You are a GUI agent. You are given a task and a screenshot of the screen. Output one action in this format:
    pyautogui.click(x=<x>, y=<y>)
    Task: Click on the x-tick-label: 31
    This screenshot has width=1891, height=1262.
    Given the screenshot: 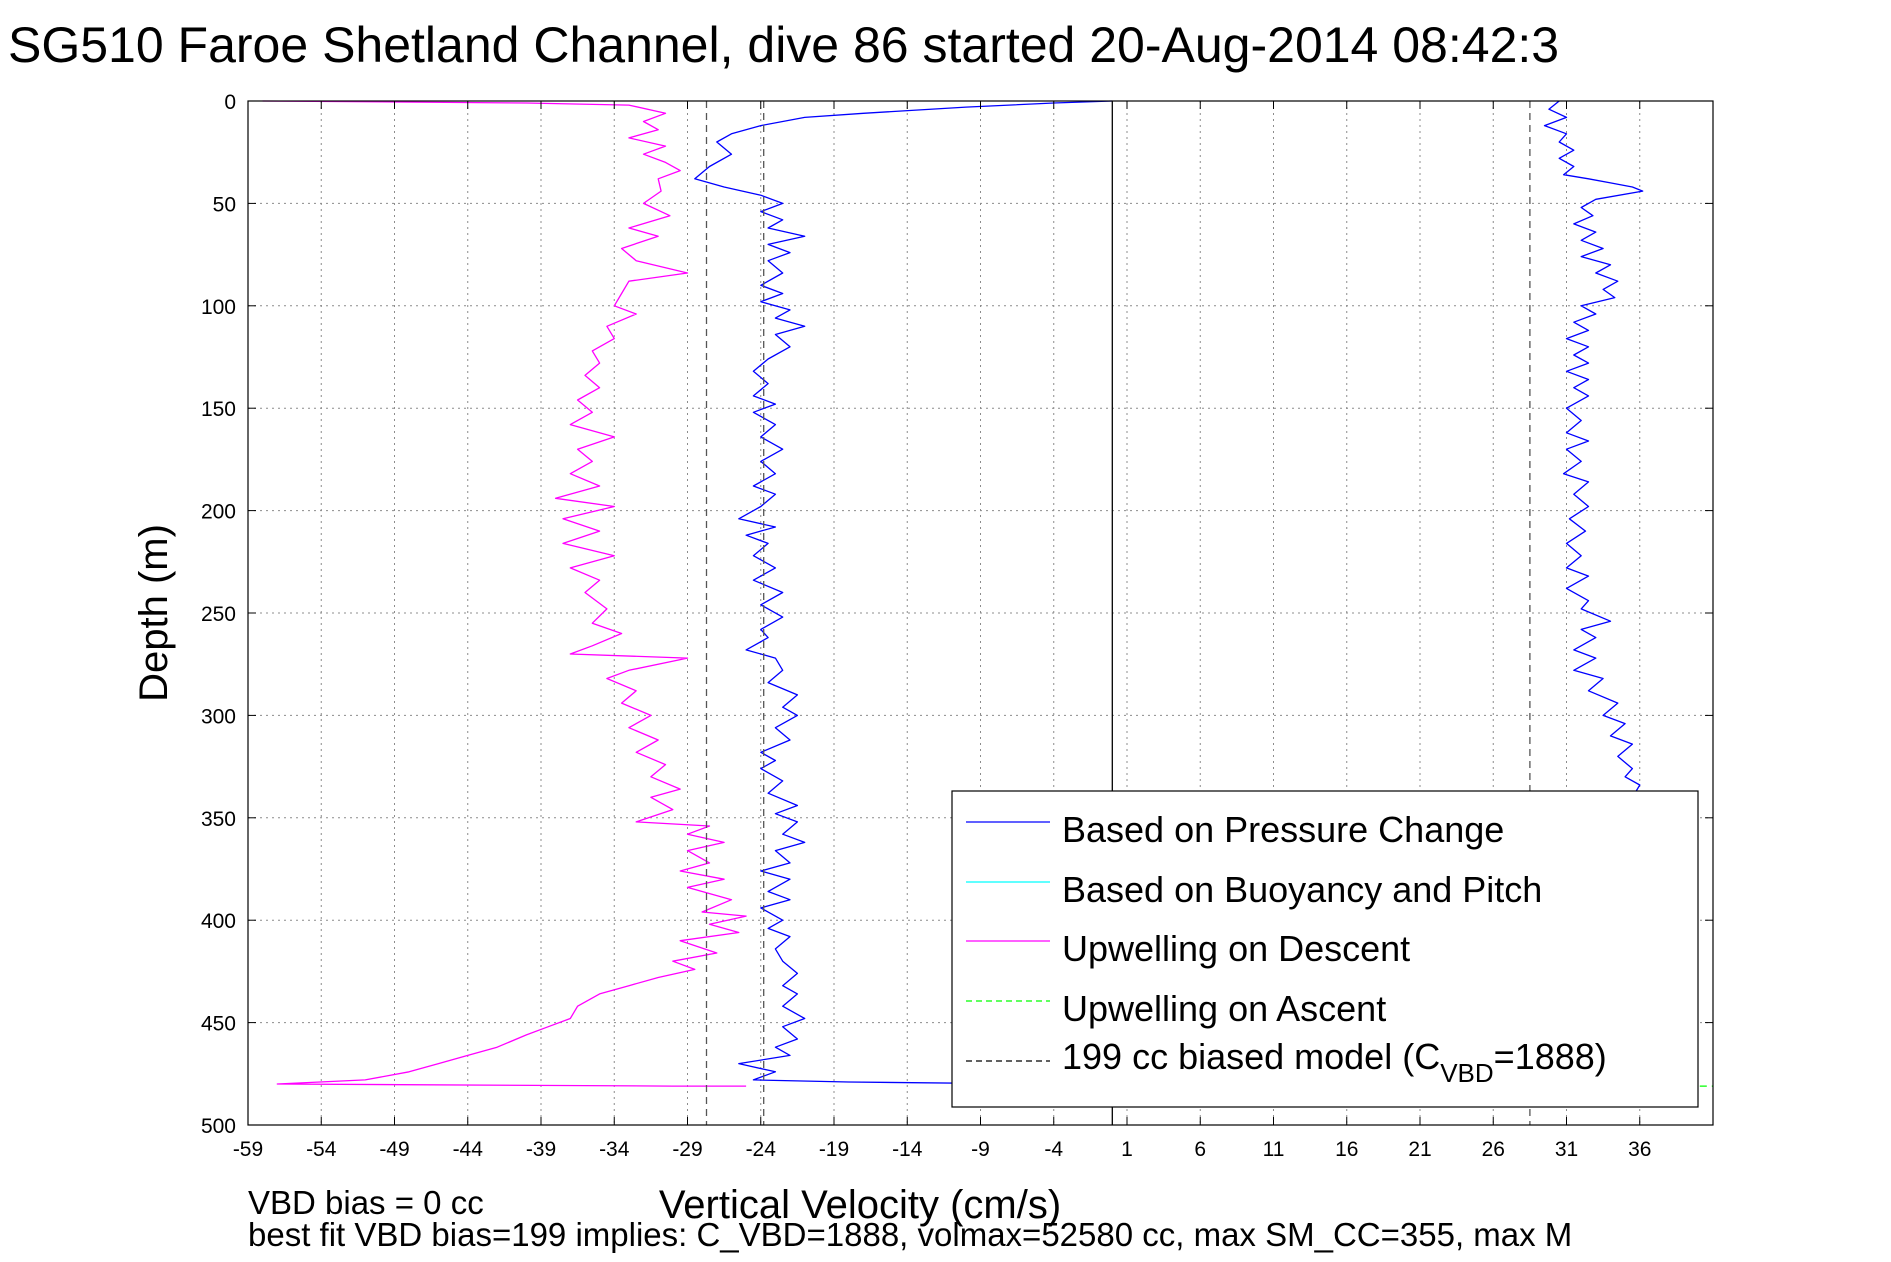 What is the action you would take?
    pyautogui.click(x=1566, y=1149)
    